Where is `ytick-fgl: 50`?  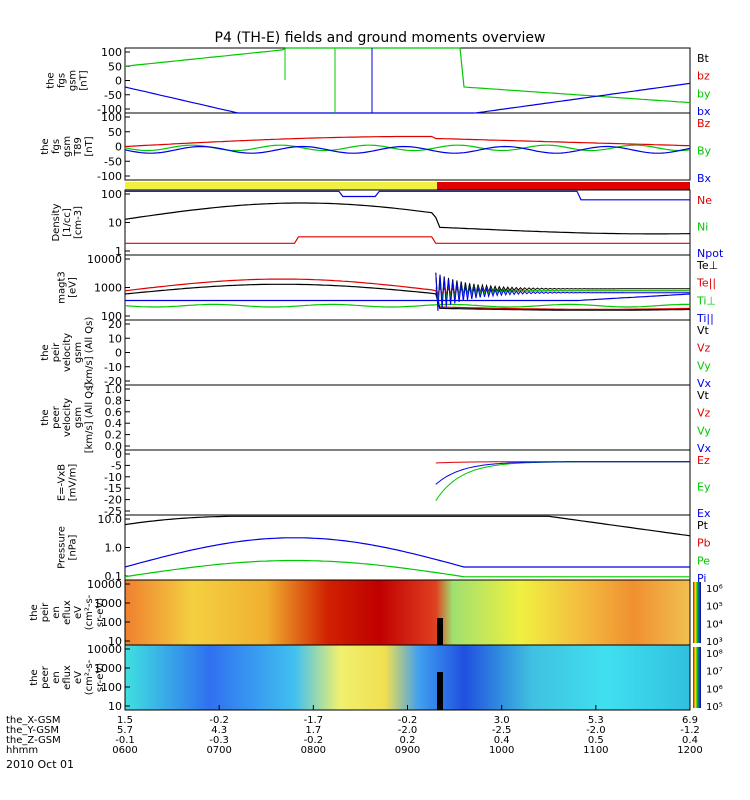 ytick-fgl: 50 is located at coordinates (115, 132).